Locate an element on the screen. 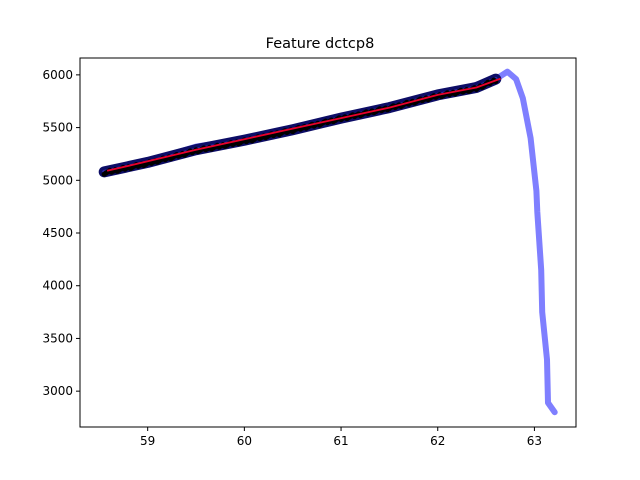  x-tick-label: 59 is located at coordinates (147, 441).